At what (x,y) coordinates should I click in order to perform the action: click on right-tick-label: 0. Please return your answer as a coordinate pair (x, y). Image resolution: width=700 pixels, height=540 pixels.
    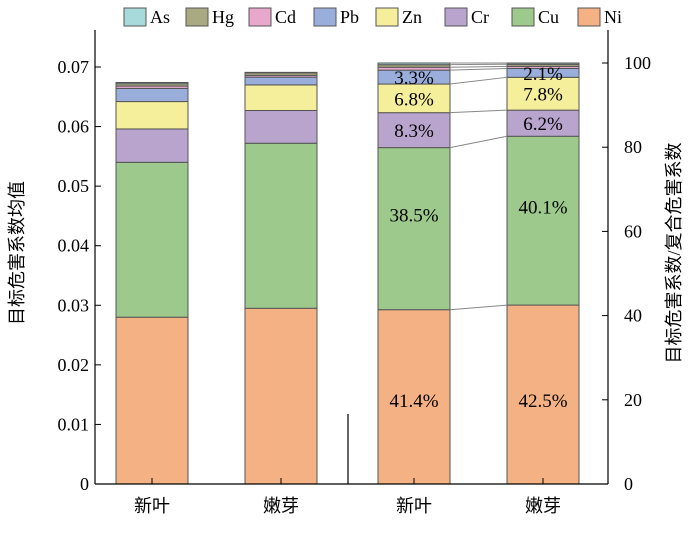
    Looking at the image, I should click on (628, 484).